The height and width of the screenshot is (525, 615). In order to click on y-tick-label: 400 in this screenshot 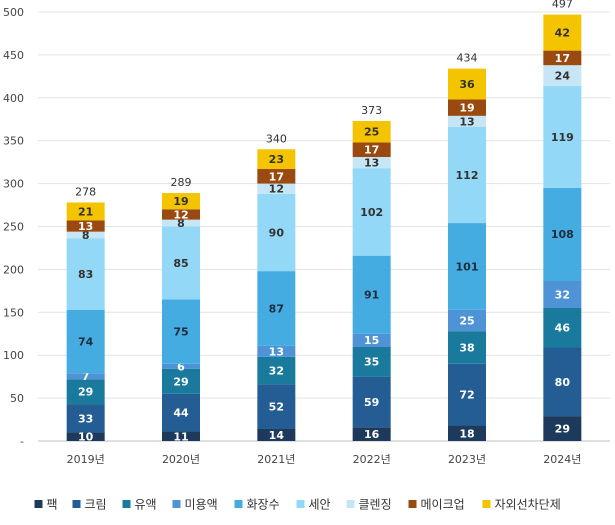, I will do `click(13, 98)`.